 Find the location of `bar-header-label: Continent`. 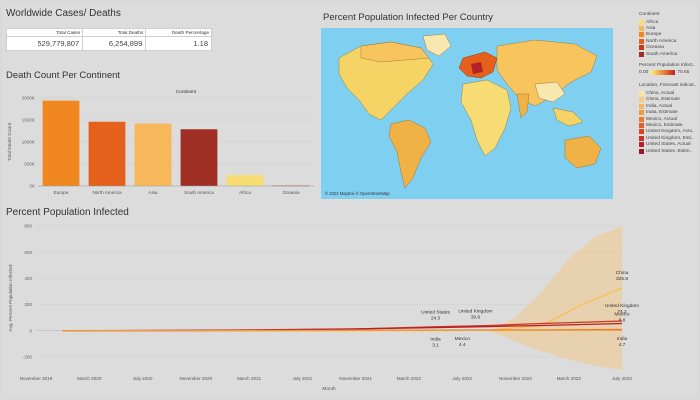

bar-header-label: Continent is located at coordinates (186, 92).